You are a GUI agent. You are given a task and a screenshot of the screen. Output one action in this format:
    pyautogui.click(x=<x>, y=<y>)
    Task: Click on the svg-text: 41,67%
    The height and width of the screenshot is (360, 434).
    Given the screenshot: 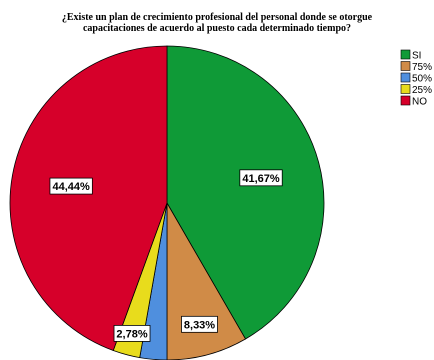 What is the action you would take?
    pyautogui.click(x=261, y=179)
    